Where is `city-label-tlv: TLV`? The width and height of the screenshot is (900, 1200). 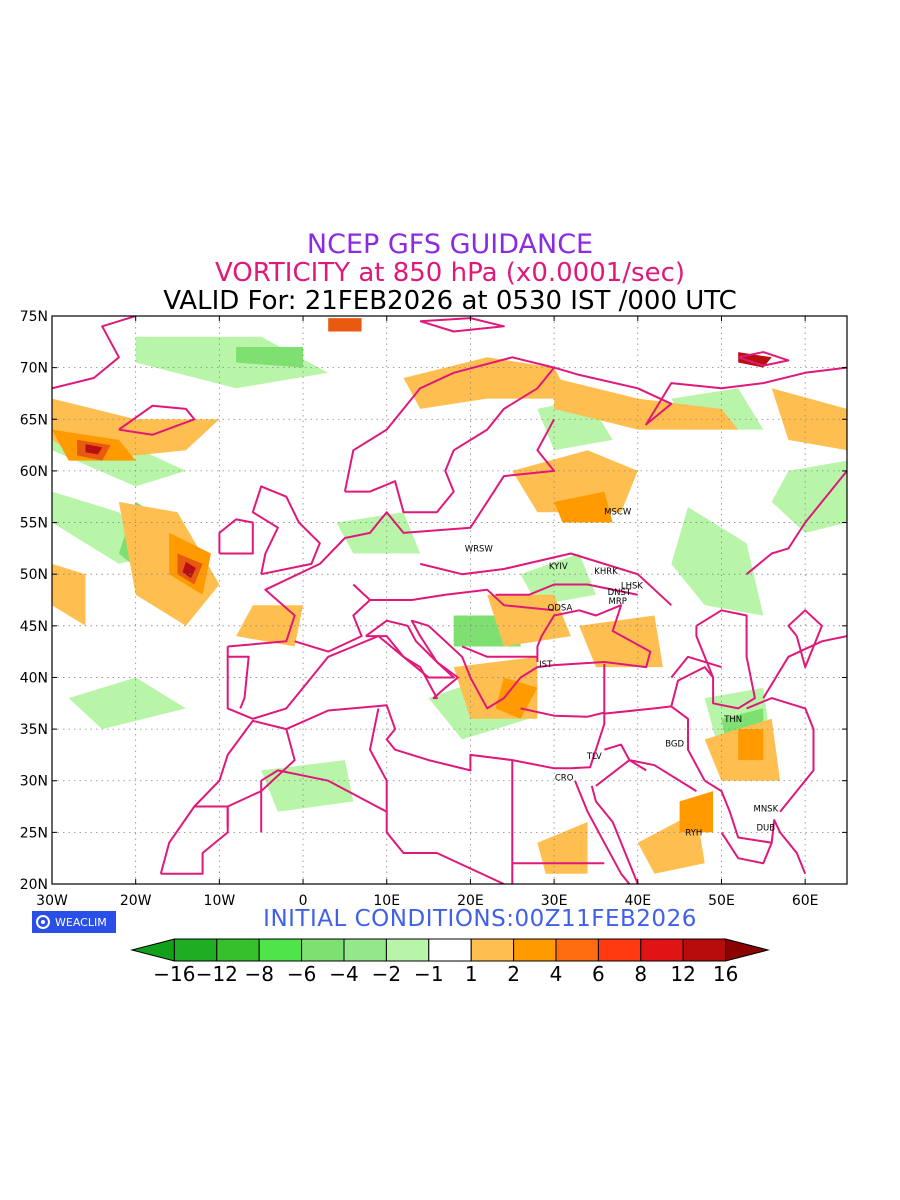
city-label-tlv: TLV is located at coordinates (594, 757).